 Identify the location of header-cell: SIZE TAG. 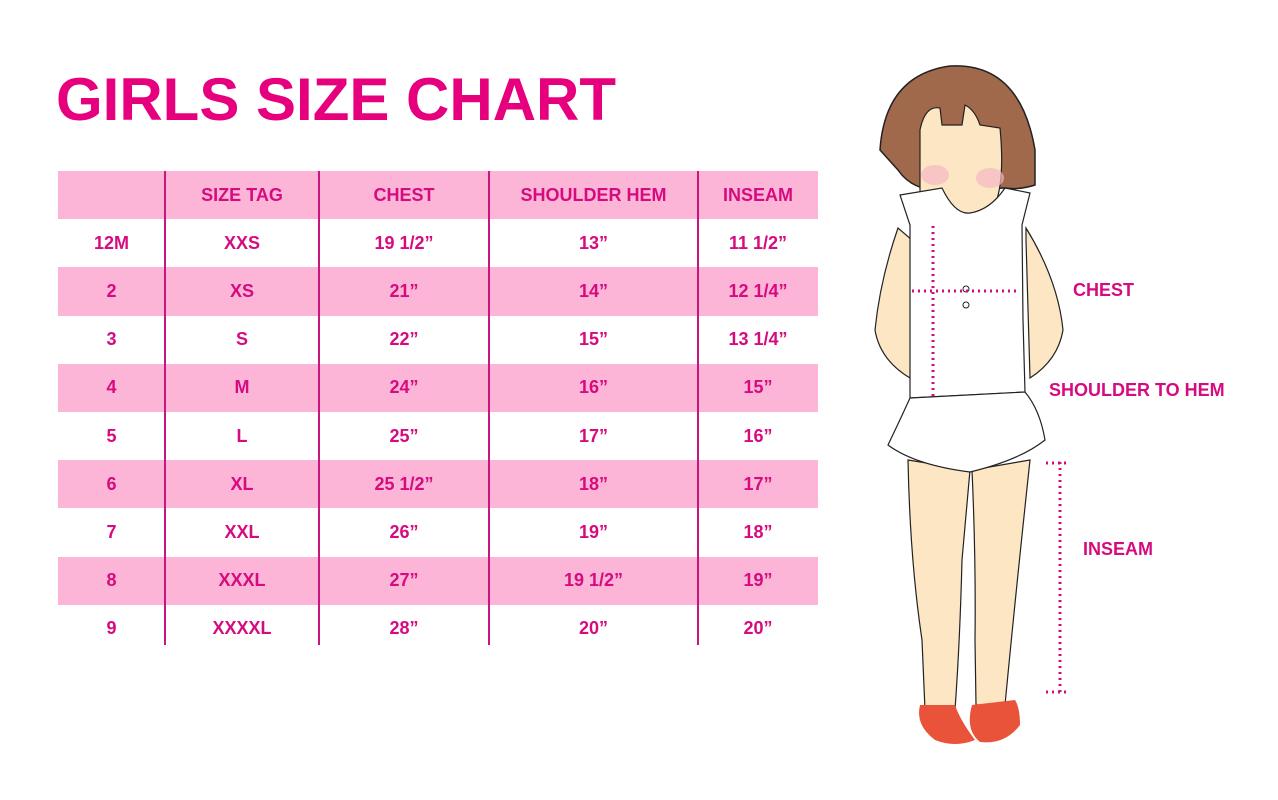
(242, 194).